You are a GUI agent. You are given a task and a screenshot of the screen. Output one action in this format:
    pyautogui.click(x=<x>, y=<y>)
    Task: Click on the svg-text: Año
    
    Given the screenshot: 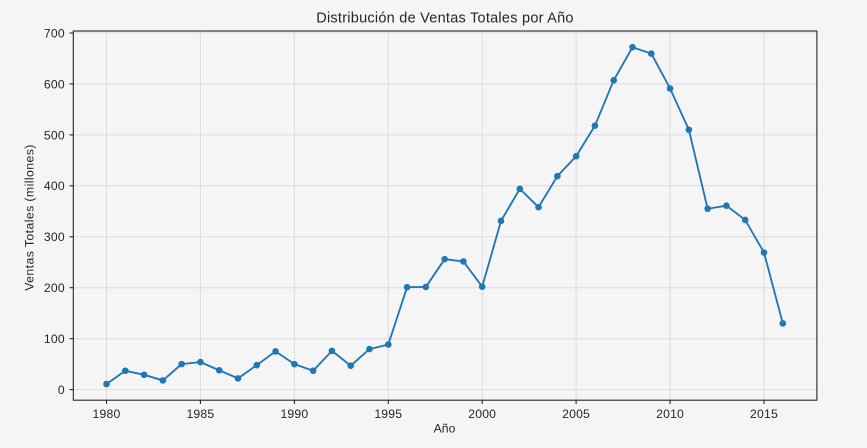 What is the action you would take?
    pyautogui.click(x=445, y=428)
    